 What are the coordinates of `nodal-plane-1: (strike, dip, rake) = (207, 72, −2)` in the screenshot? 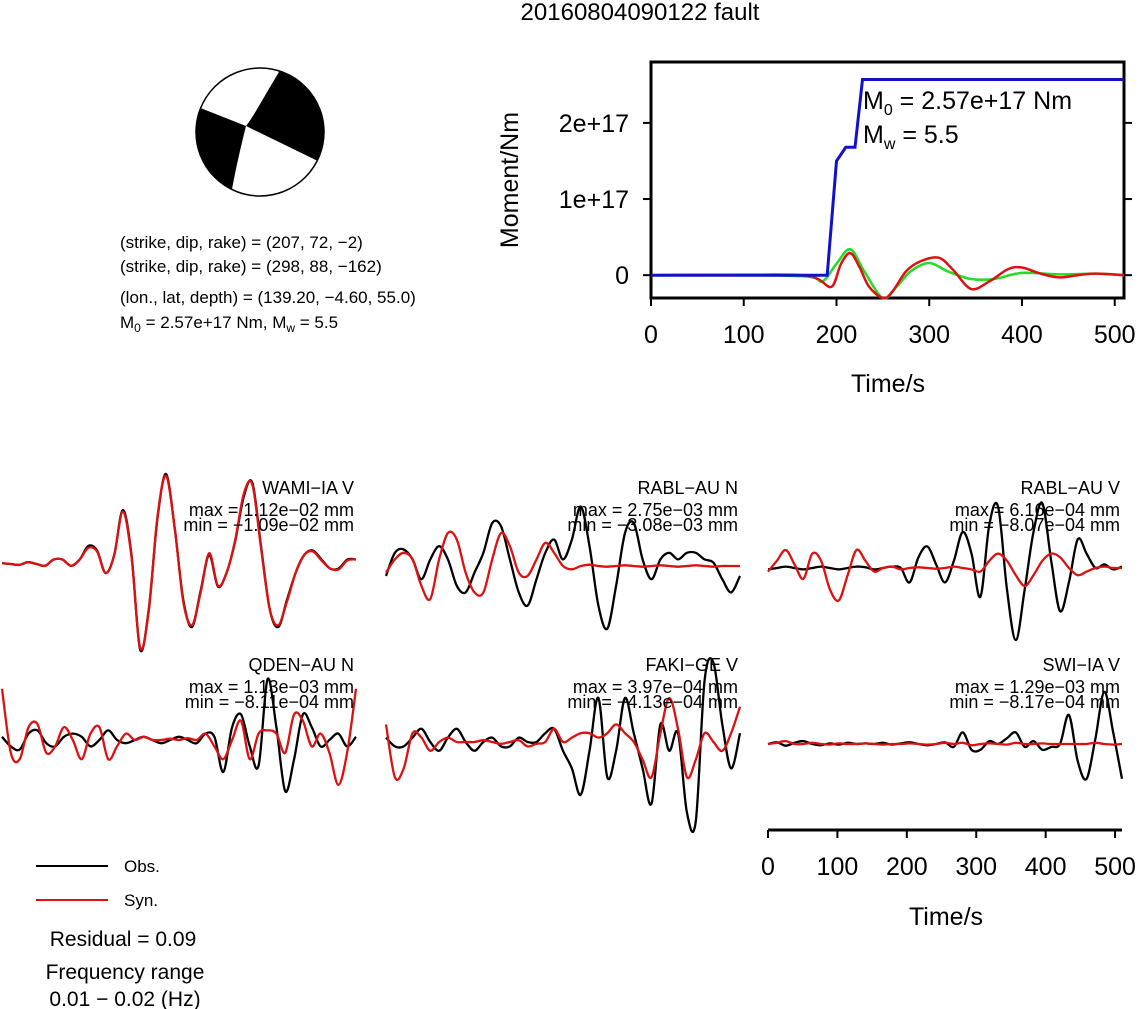 It's located at (241, 242).